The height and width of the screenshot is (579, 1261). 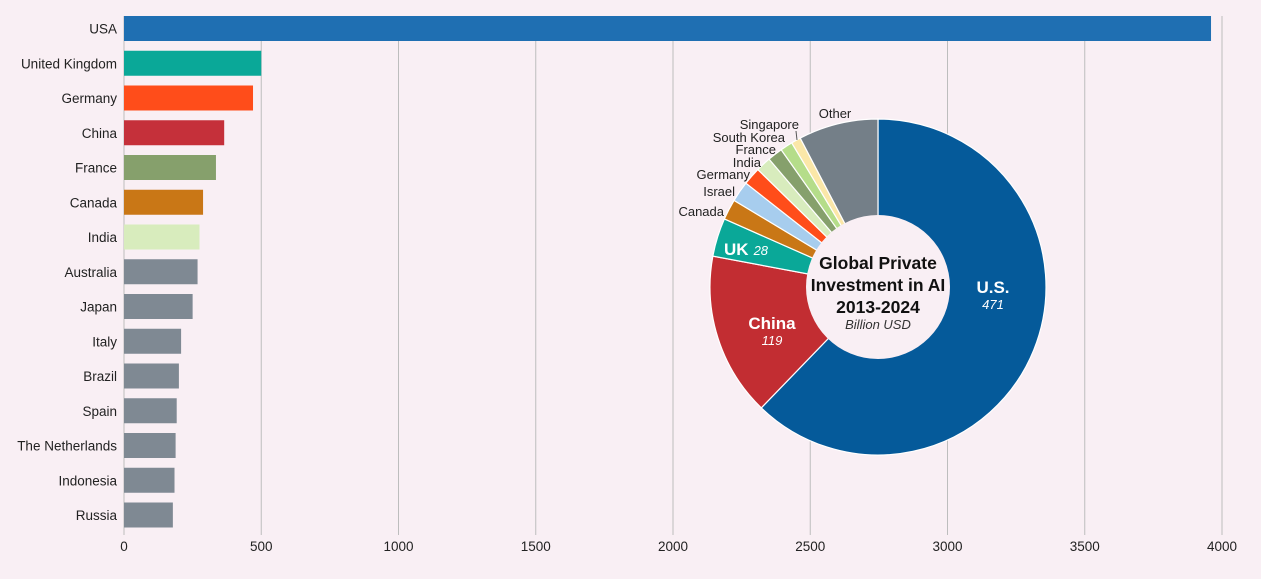 I want to click on slice-label: Israel, so click(x=719, y=191).